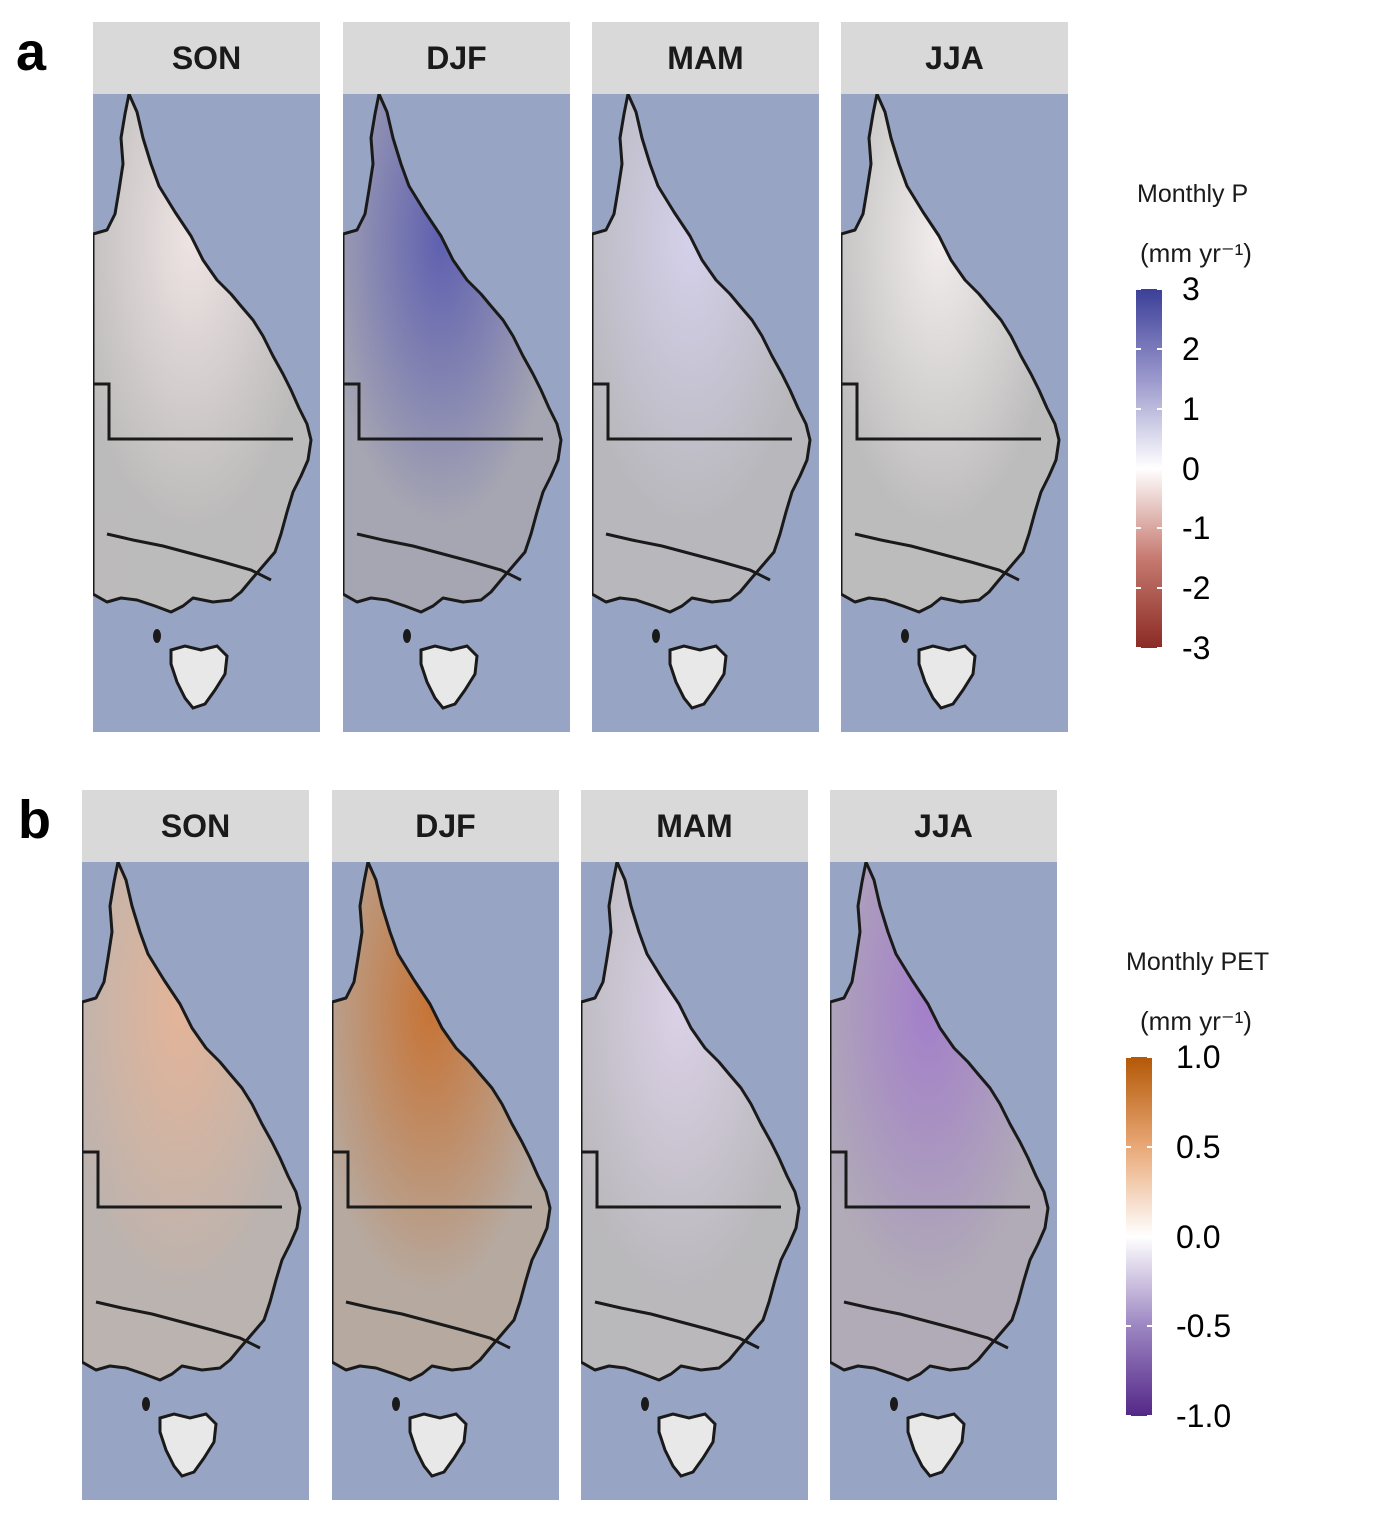 Image resolution: width=1387 pixels, height=1535 pixels. Describe the element at coordinates (1191, 348) in the screenshot. I see `legend-tick-label: 2` at that location.